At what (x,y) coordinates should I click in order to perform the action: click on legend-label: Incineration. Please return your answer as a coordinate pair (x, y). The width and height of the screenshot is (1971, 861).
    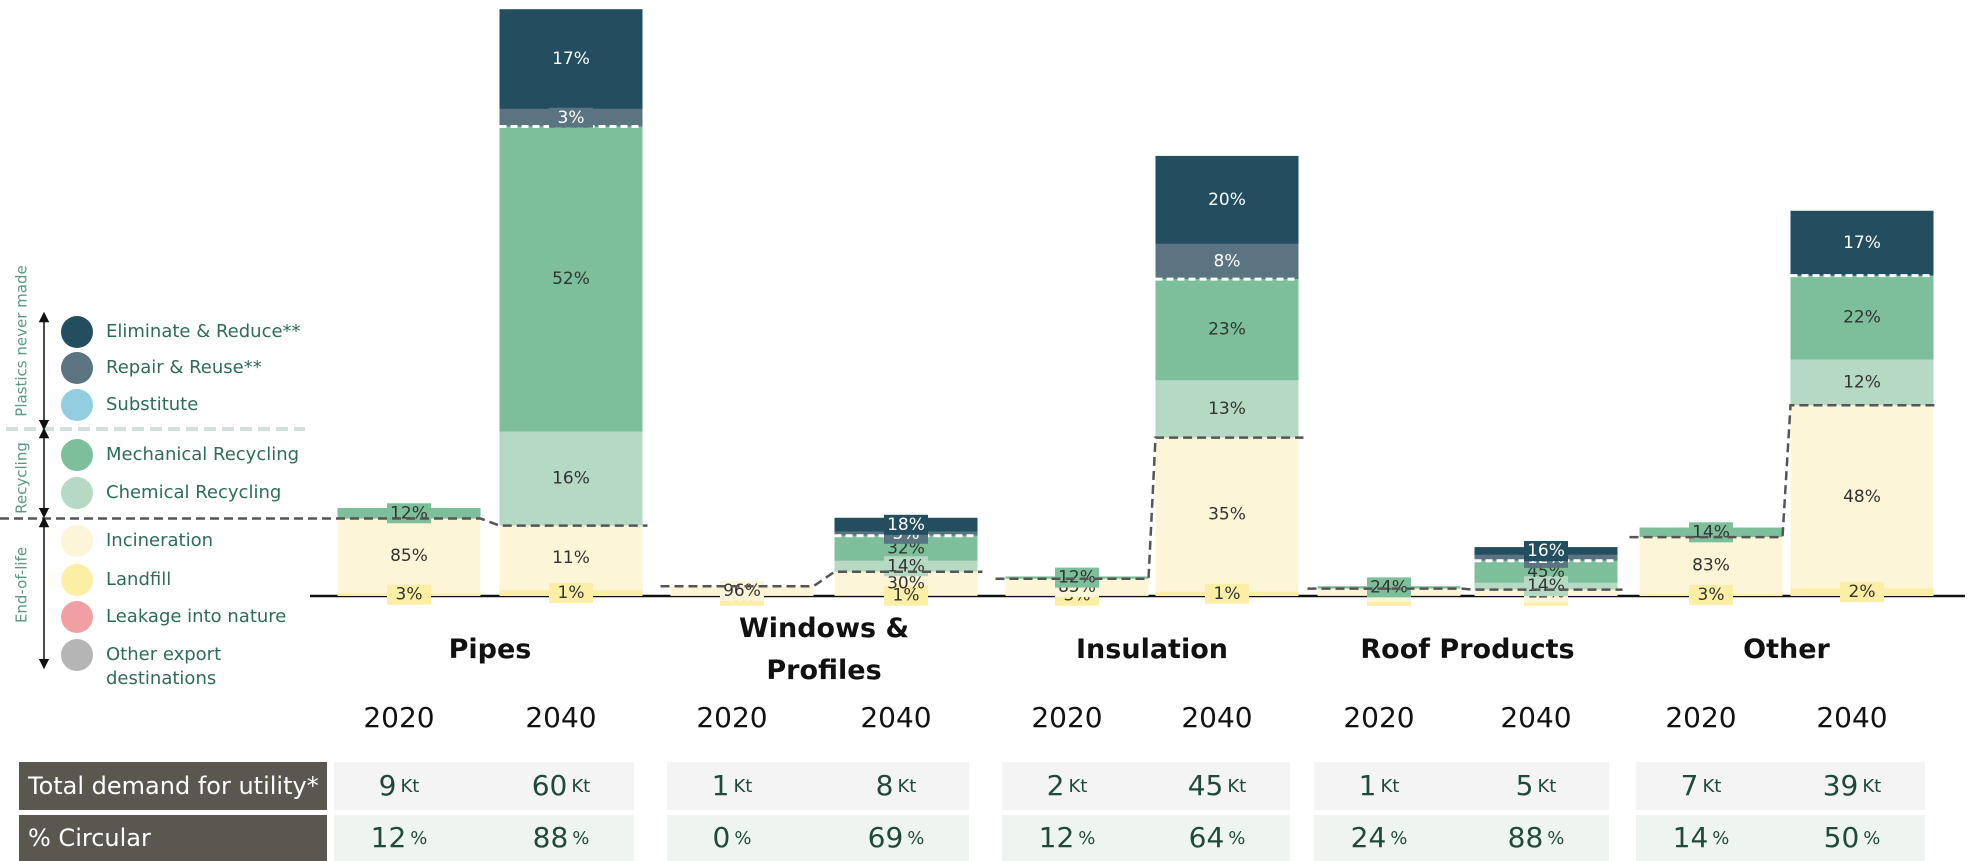
    Looking at the image, I should click on (160, 540).